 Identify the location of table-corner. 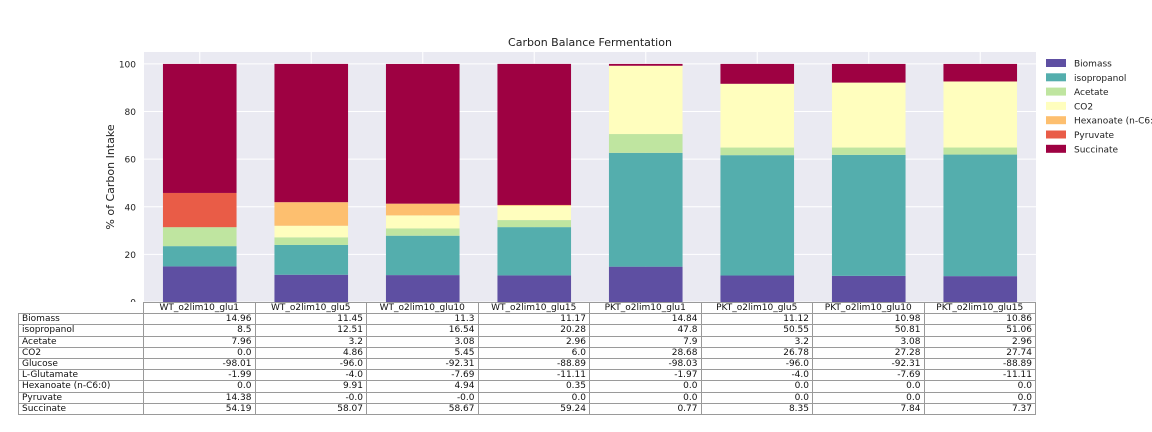
(81, 308).